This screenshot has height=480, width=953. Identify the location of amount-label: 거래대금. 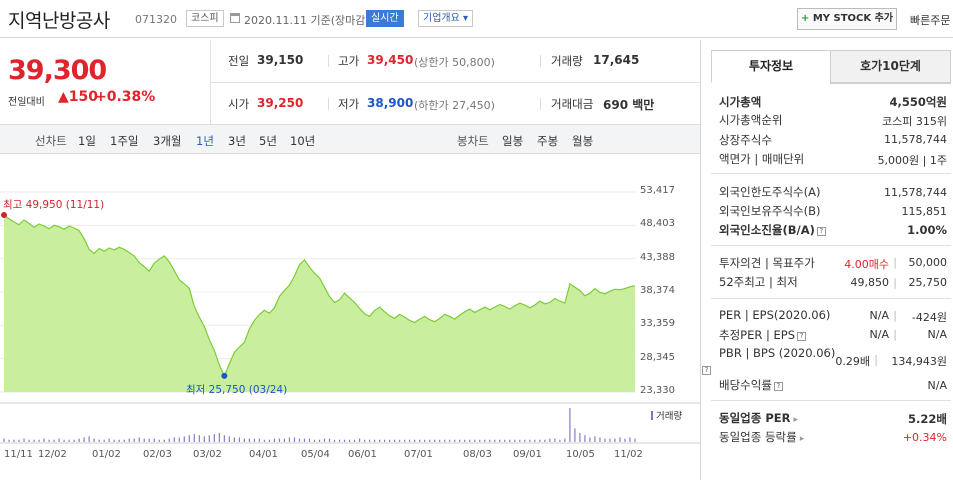
(572, 104).